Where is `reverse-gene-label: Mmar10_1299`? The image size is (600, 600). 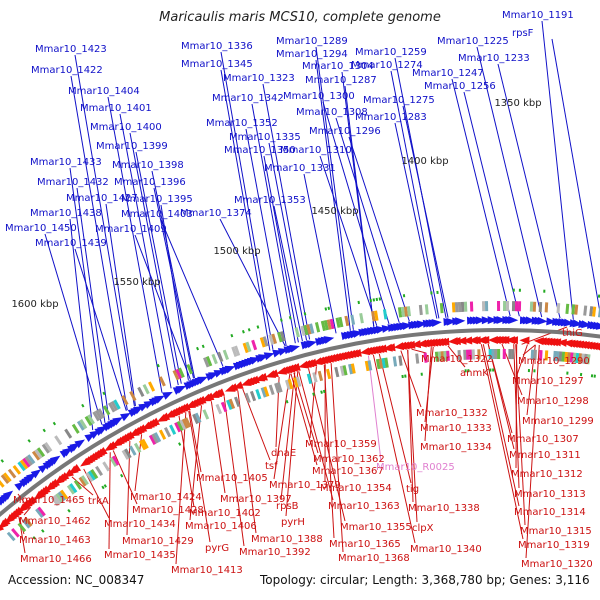 reverse-gene-label: Mmar10_1299 is located at coordinates (558, 421).